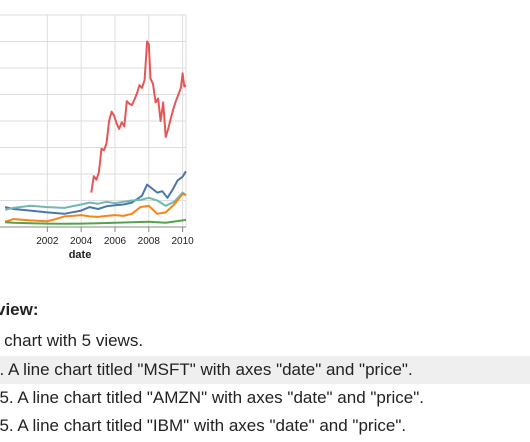  I want to click on focused-item-highlight, so click(265, 370).